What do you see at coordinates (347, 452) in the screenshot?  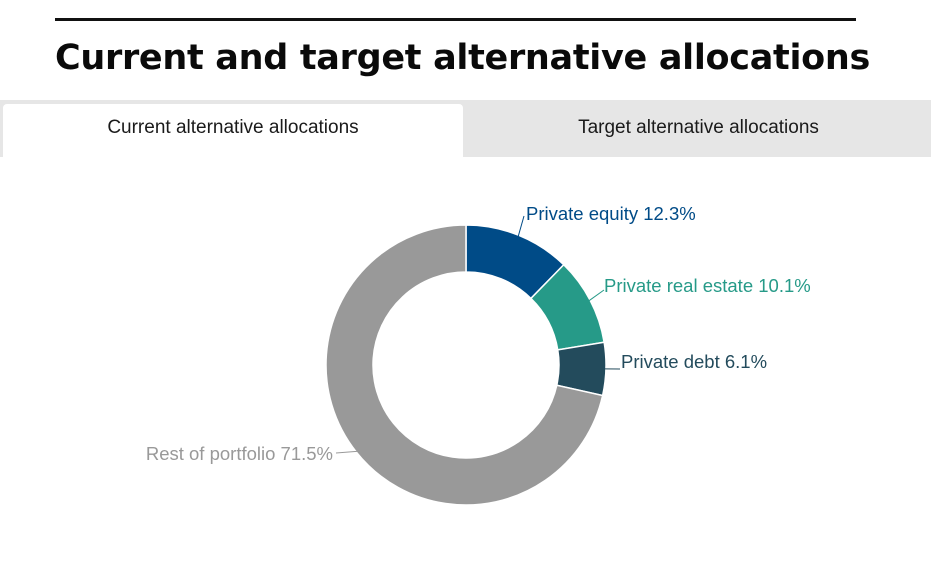 I see `leader-line-rest-of-portfolio` at bounding box center [347, 452].